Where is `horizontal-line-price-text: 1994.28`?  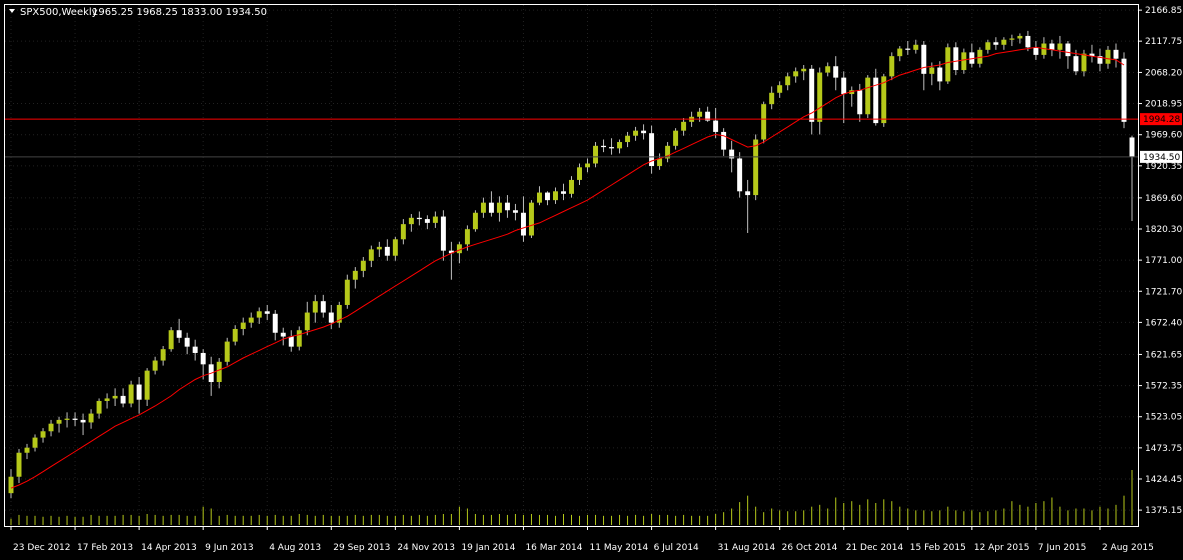
horizontal-line-price-text: 1994.28 is located at coordinates (1161, 120).